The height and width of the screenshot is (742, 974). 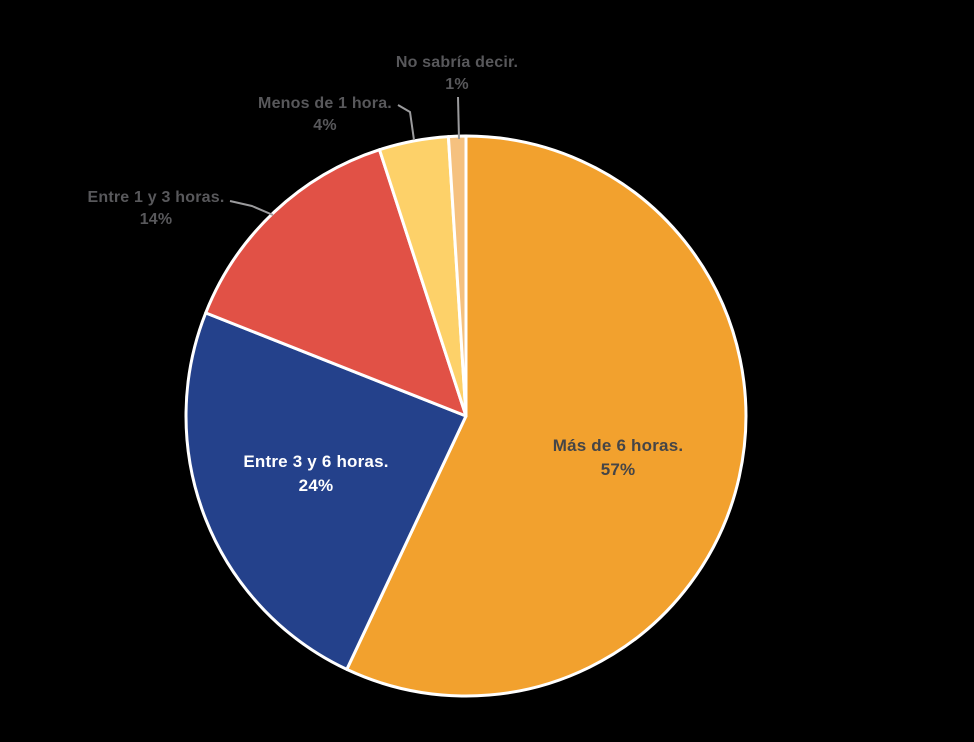 I want to click on leader-line-entre-1-y-3-horas, so click(x=251, y=208).